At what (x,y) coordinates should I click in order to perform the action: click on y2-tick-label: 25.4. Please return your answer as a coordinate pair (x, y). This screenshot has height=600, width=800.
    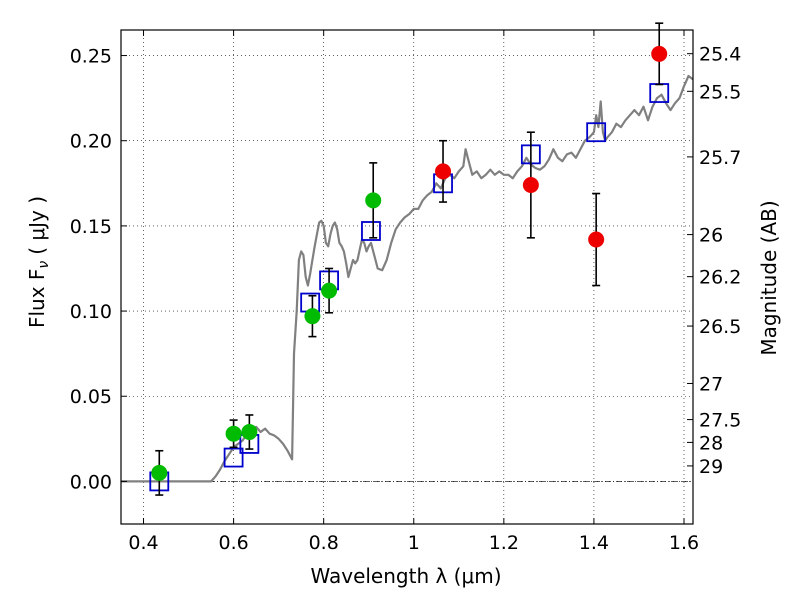
    Looking at the image, I should click on (720, 55).